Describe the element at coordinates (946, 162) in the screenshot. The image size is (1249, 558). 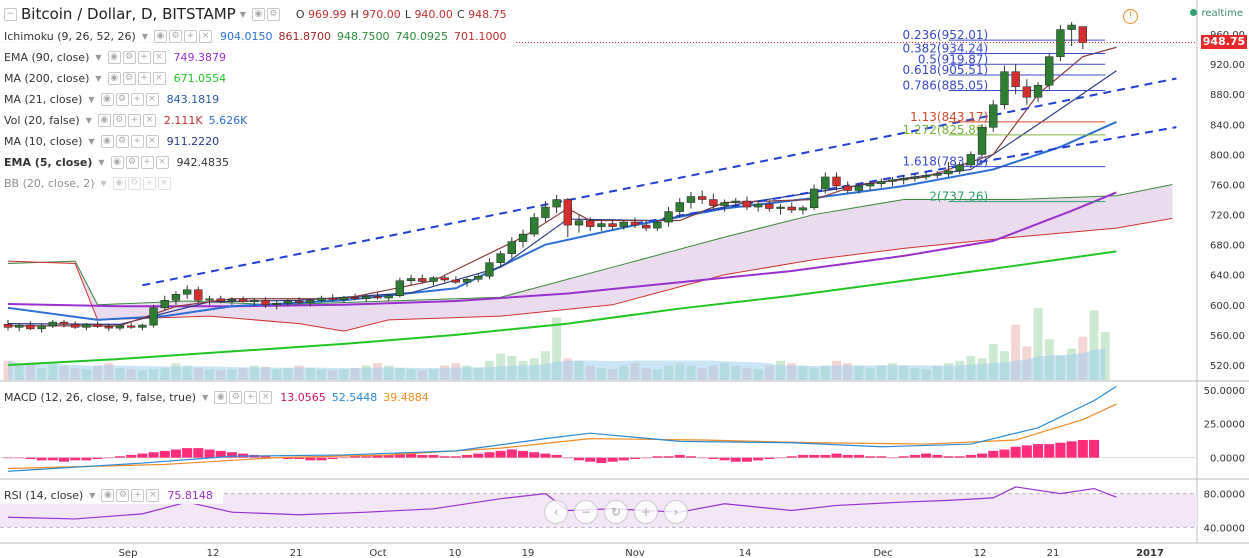
I see `fib-level-label: 1.618(783.76)` at that location.